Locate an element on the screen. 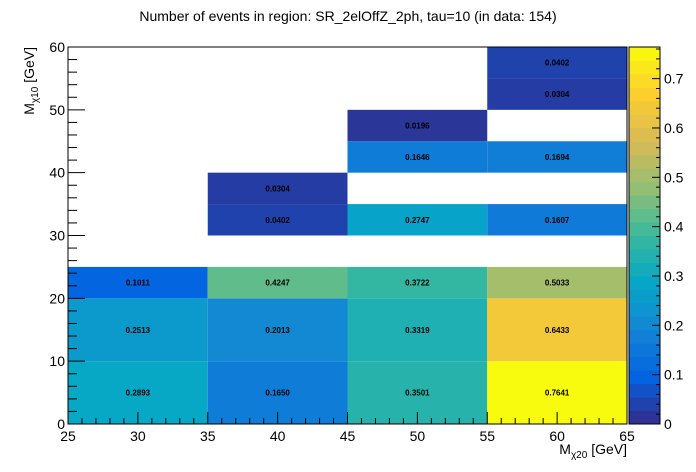 The image size is (696, 472). y-tick-label: 40 is located at coordinates (57, 173).